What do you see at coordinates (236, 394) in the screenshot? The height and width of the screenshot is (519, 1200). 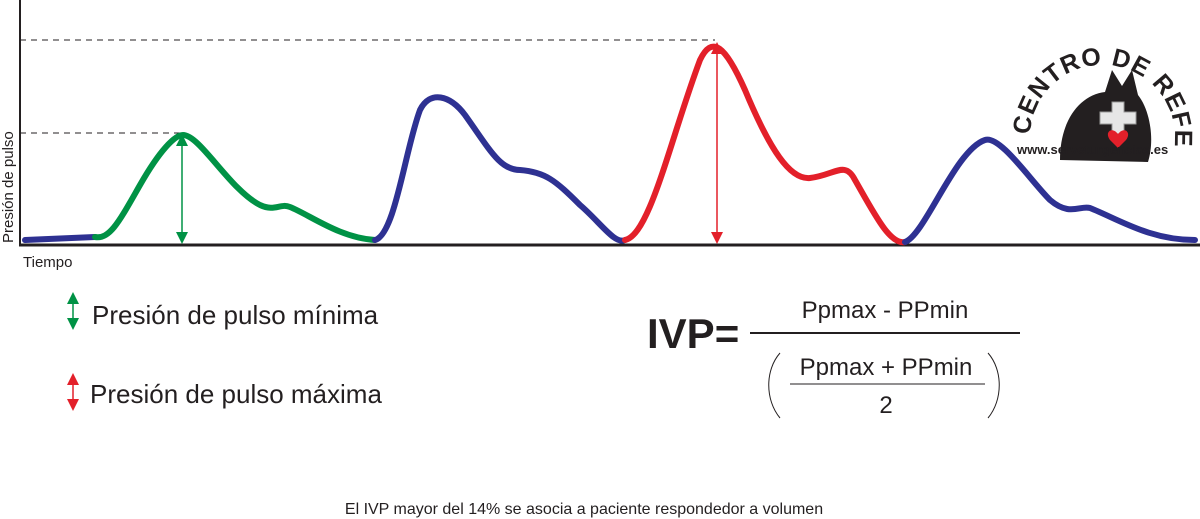 I see `legend-label: Presión de pulso máxima` at bounding box center [236, 394].